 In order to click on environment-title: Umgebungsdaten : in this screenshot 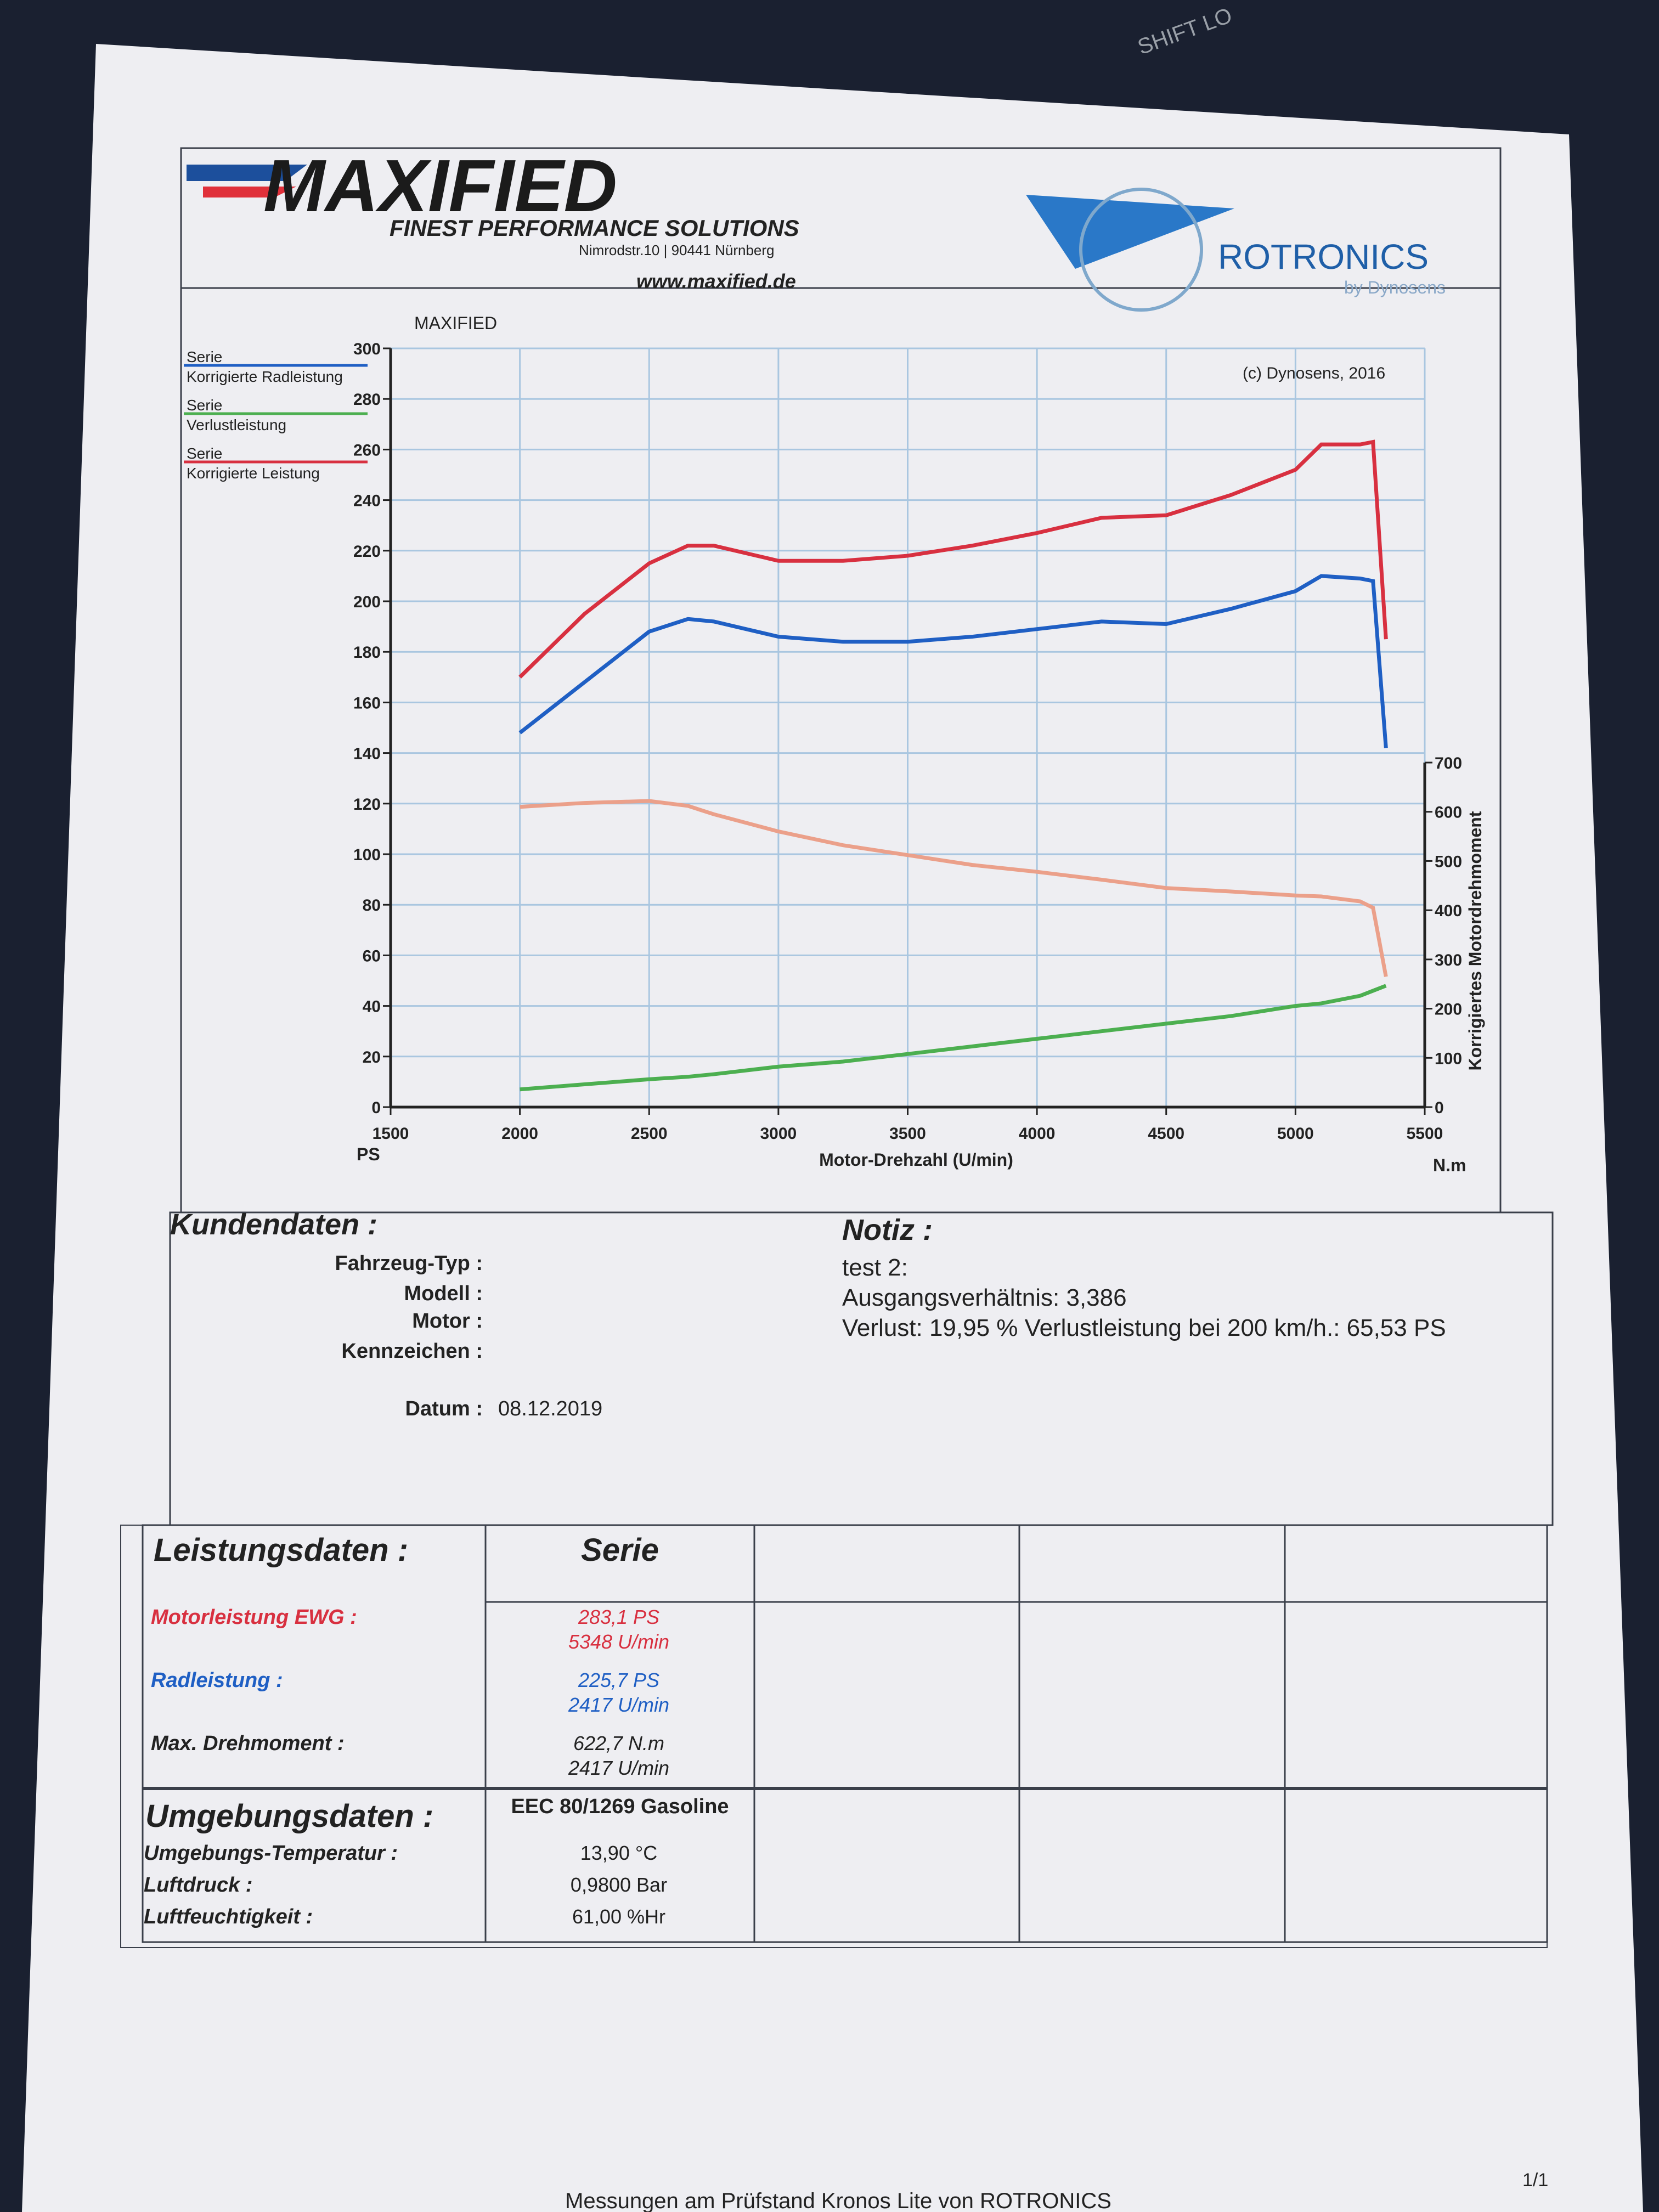, I will do `click(289, 1816)`.